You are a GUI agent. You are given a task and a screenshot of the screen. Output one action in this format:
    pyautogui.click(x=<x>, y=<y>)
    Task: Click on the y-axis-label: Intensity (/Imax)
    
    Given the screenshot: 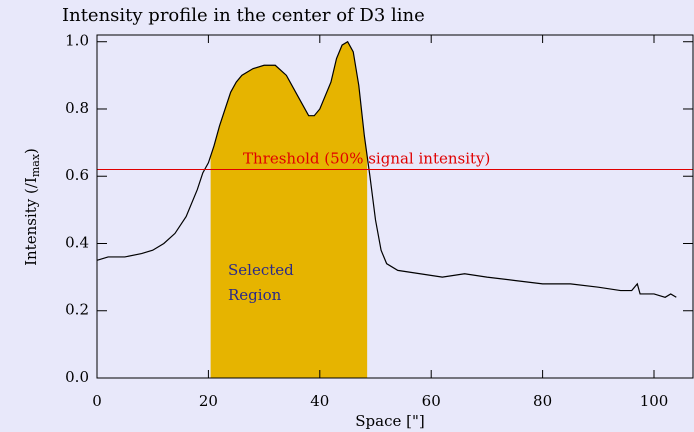 What is the action you would take?
    pyautogui.click(x=32, y=207)
    